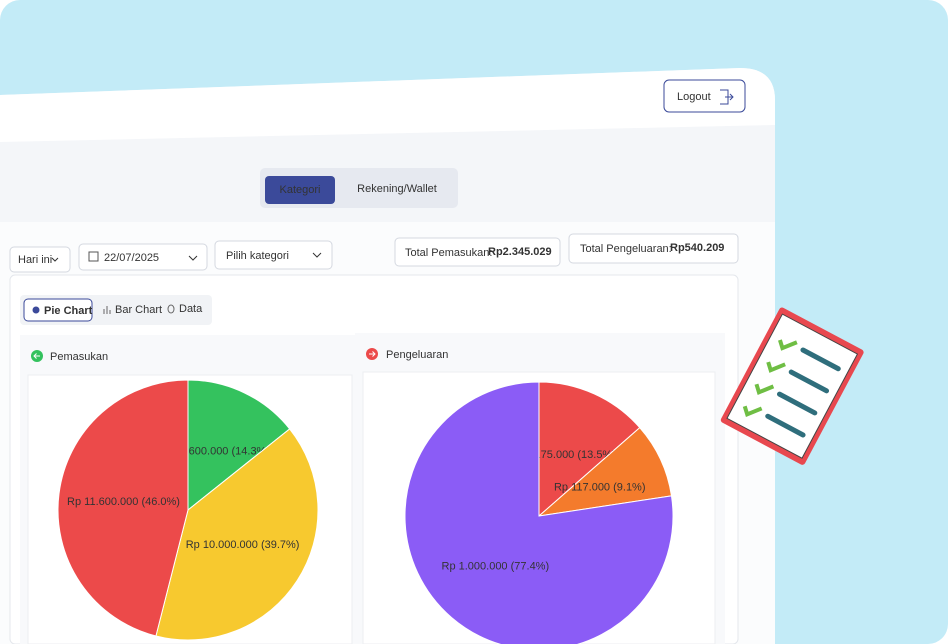  I want to click on category-label: Pilih kategori, so click(257, 256).